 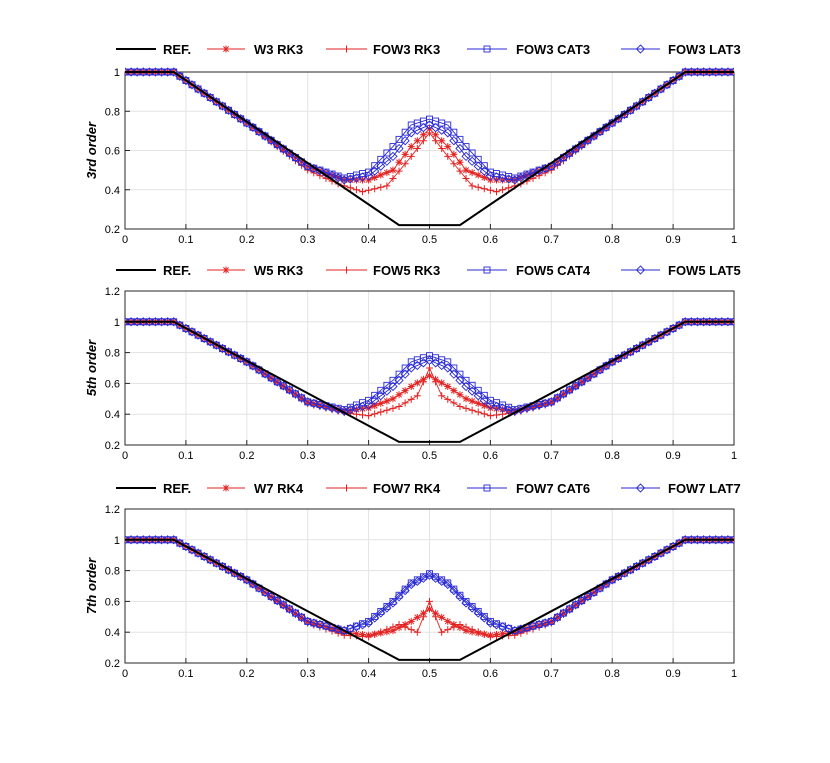 I want to click on legend-label: FOW7 LAT7, so click(x=704, y=488).